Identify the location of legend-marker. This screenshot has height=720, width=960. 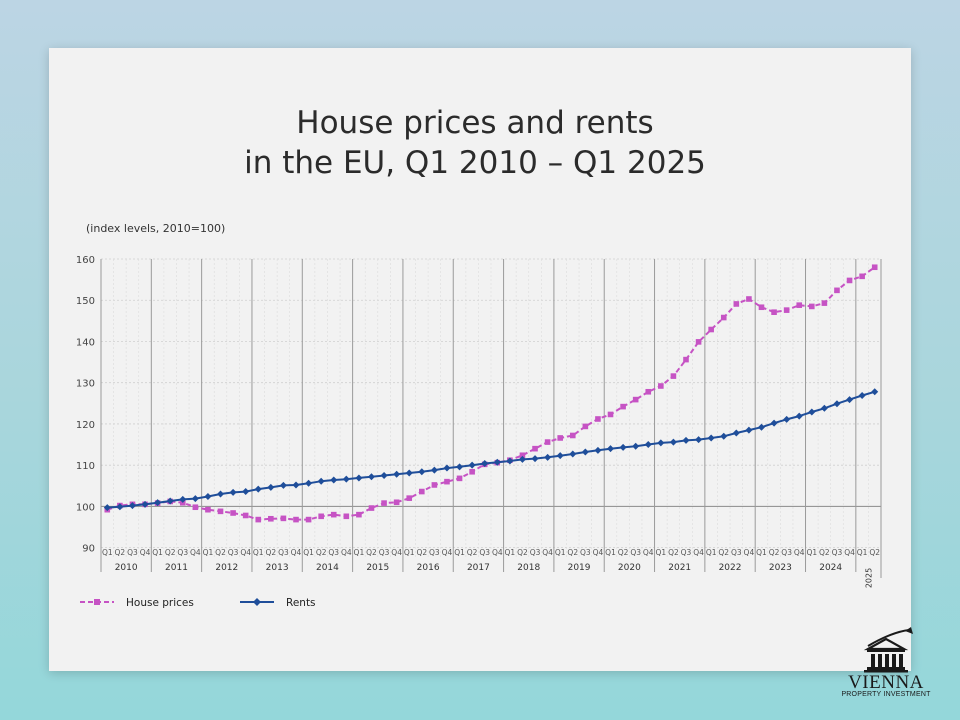
(97, 602).